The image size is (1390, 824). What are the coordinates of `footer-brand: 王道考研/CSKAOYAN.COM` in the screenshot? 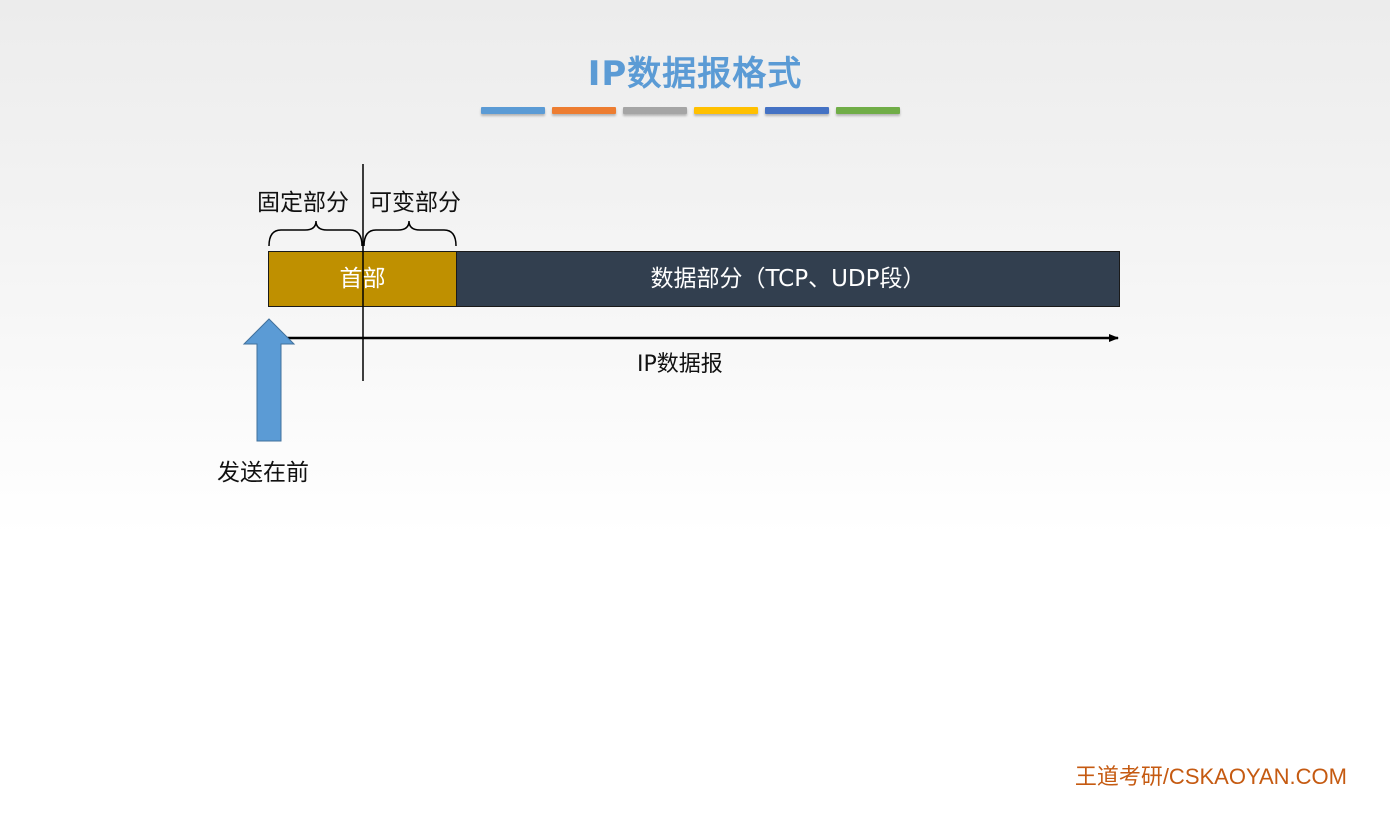 It's located at (1210, 776).